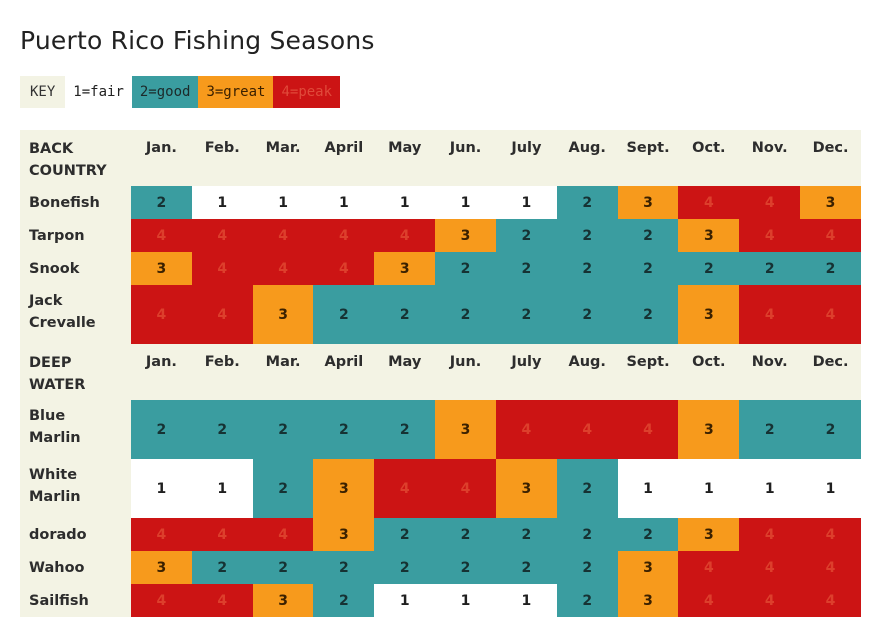 The height and width of the screenshot is (620, 886). What do you see at coordinates (465, 235) in the screenshot?
I see `heat-cell-tarpon-jun: 3` at bounding box center [465, 235].